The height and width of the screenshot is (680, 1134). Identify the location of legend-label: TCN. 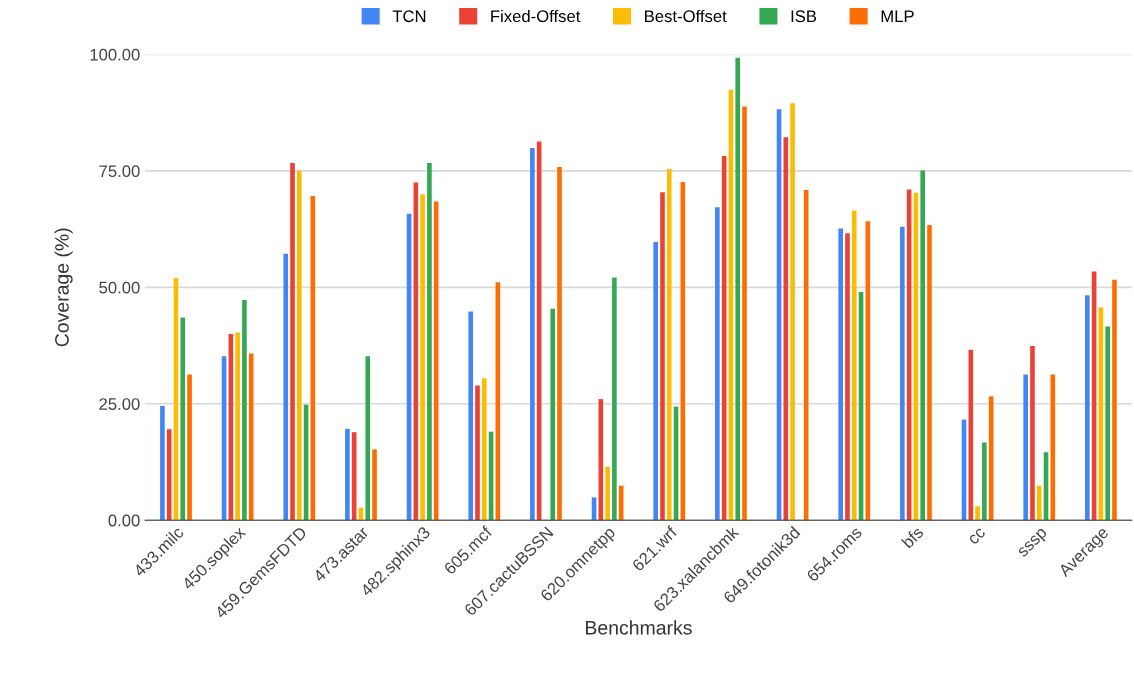
(409, 16).